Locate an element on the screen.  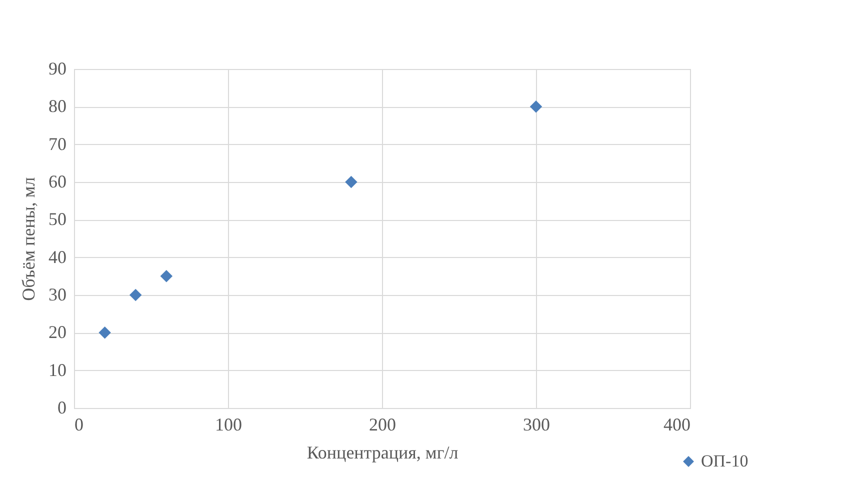
y-tick-label: 10 is located at coordinates (57, 370).